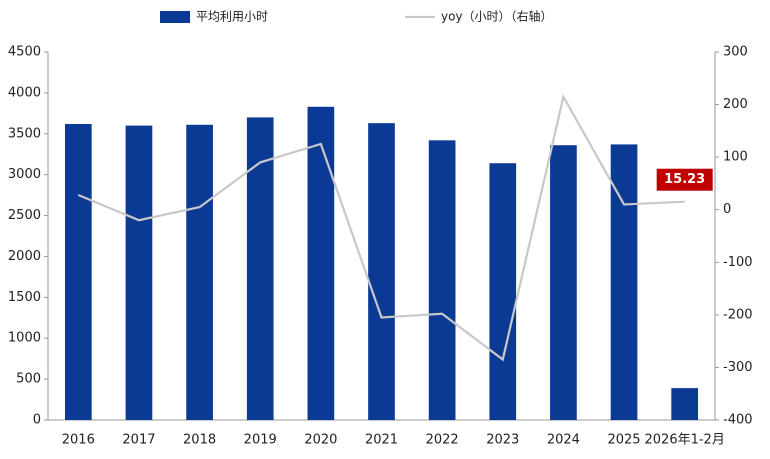 This screenshot has height=459, width=770. What do you see at coordinates (497, 16) in the screenshot?
I see `legend-label: yoy（小时）（右轴）` at bounding box center [497, 16].